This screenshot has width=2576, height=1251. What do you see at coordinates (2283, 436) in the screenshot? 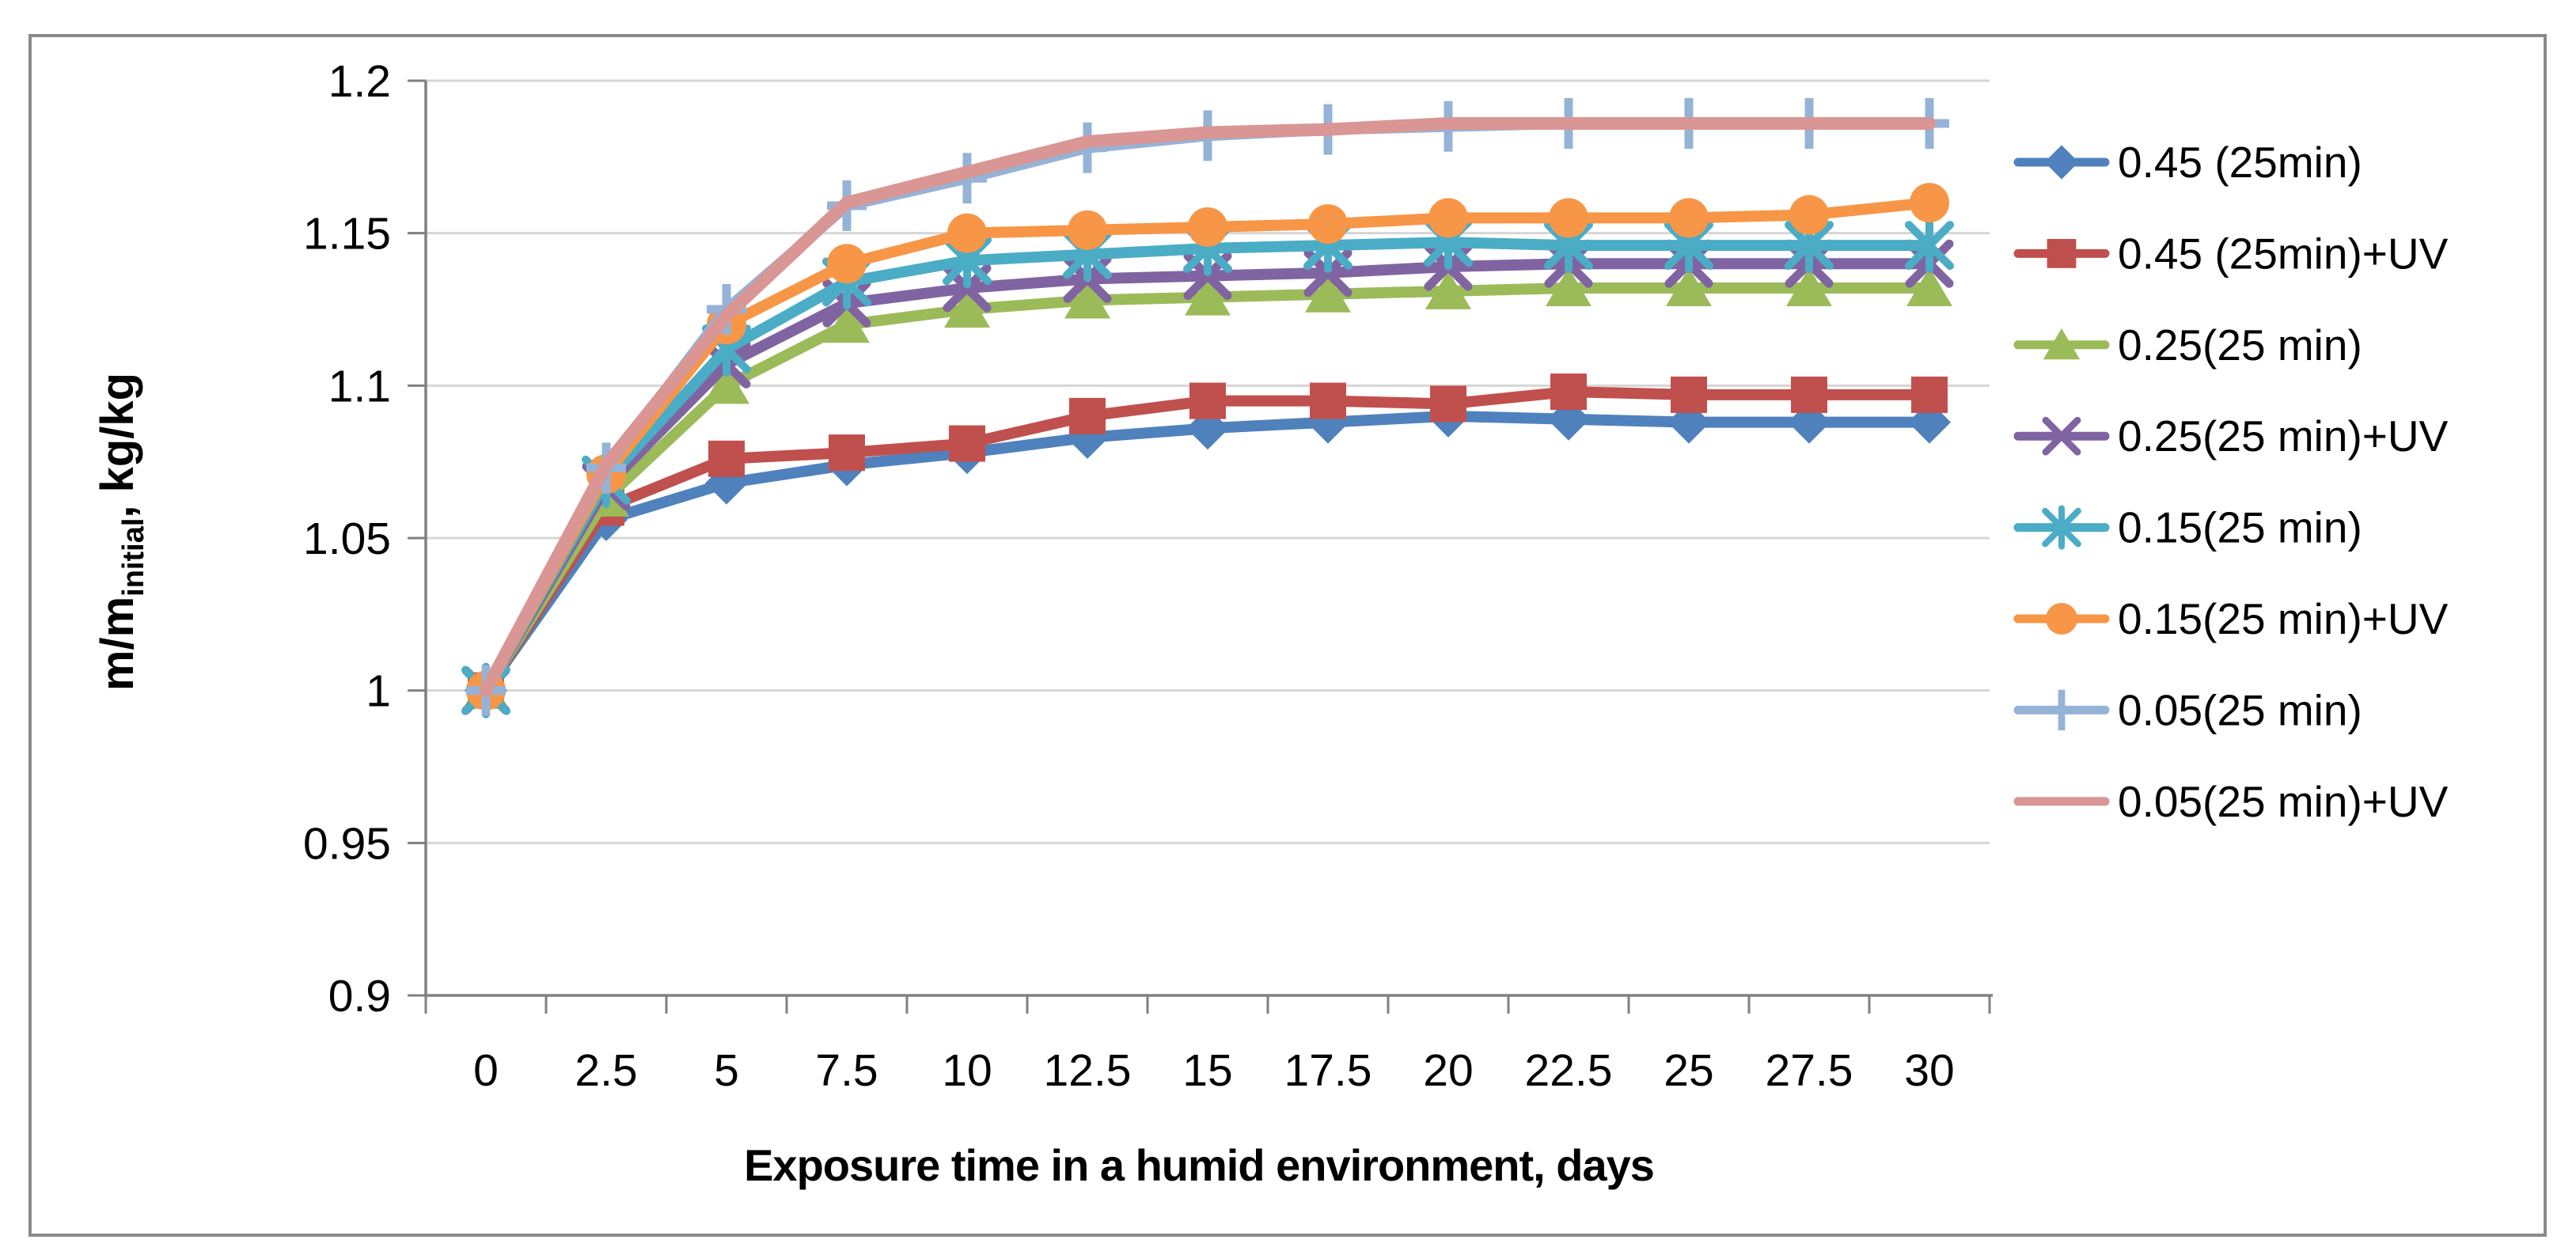
I see `legend-label: 0.25(25 min)+UV` at bounding box center [2283, 436].